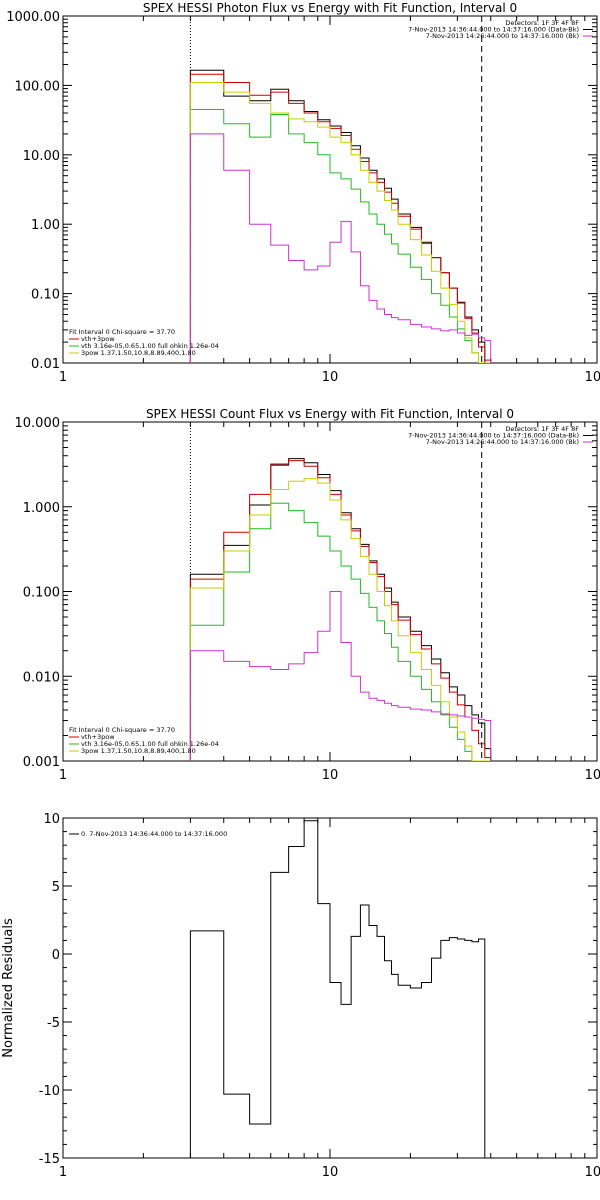 The height and width of the screenshot is (1200, 600). What do you see at coordinates (41, 508) in the screenshot?
I see `y-tick-label: 1.000` at bounding box center [41, 508].